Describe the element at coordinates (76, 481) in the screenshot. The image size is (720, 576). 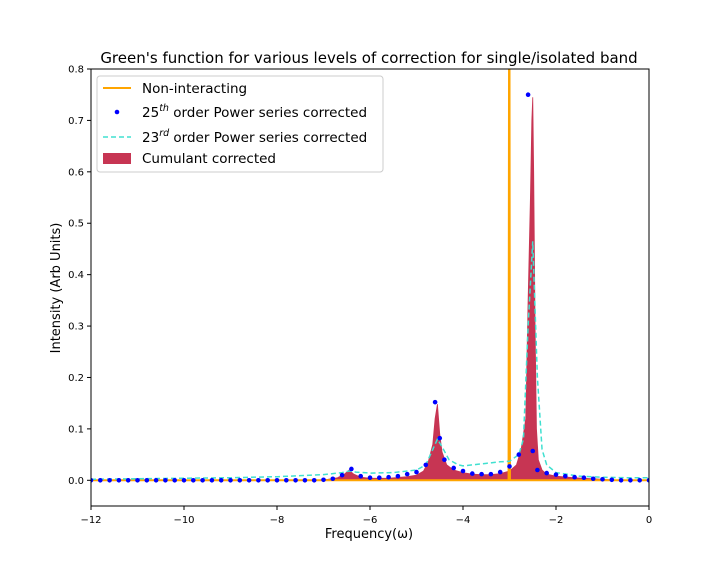
I see `y-tick-label: 0.0` at that location.